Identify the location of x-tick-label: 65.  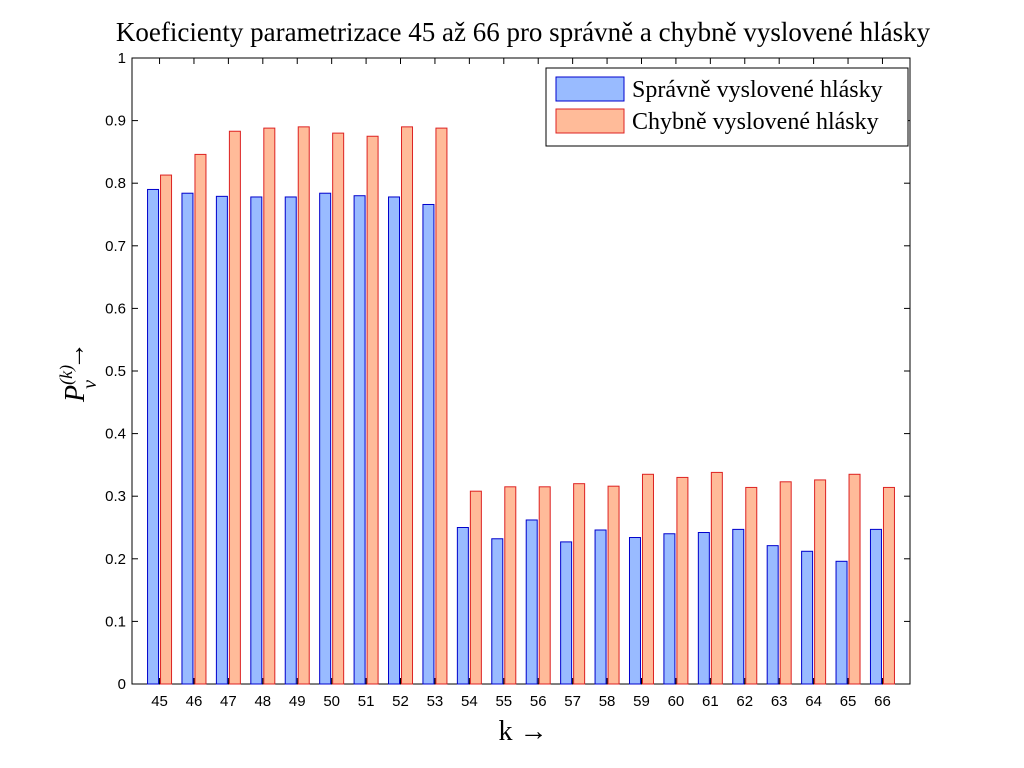
(848, 701).